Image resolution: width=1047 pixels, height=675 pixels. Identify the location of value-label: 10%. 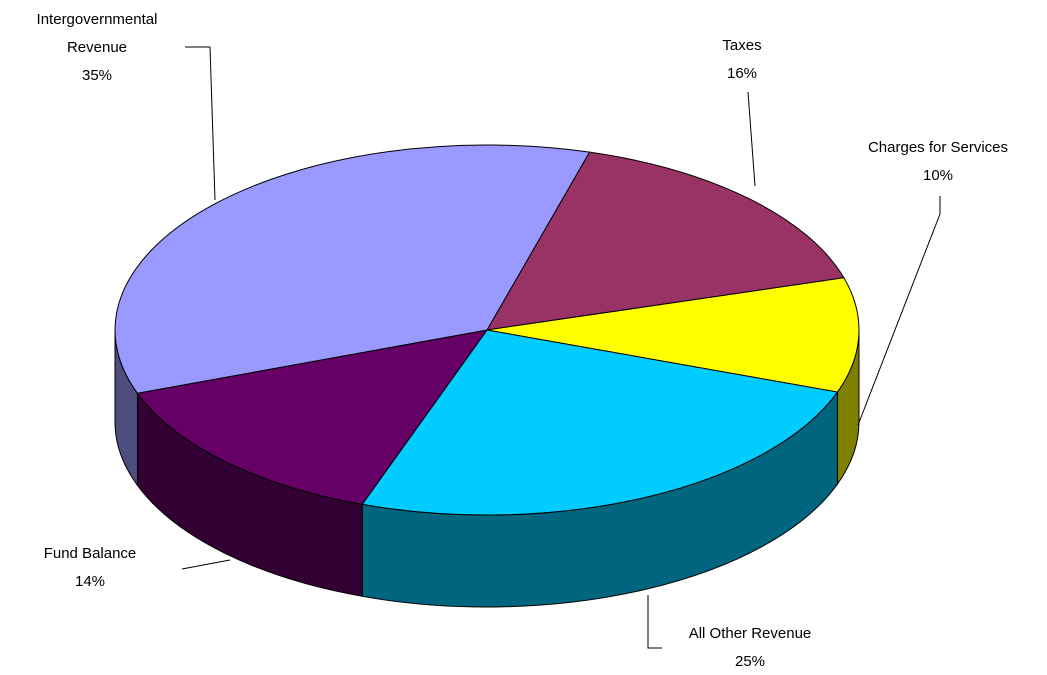
(938, 175).